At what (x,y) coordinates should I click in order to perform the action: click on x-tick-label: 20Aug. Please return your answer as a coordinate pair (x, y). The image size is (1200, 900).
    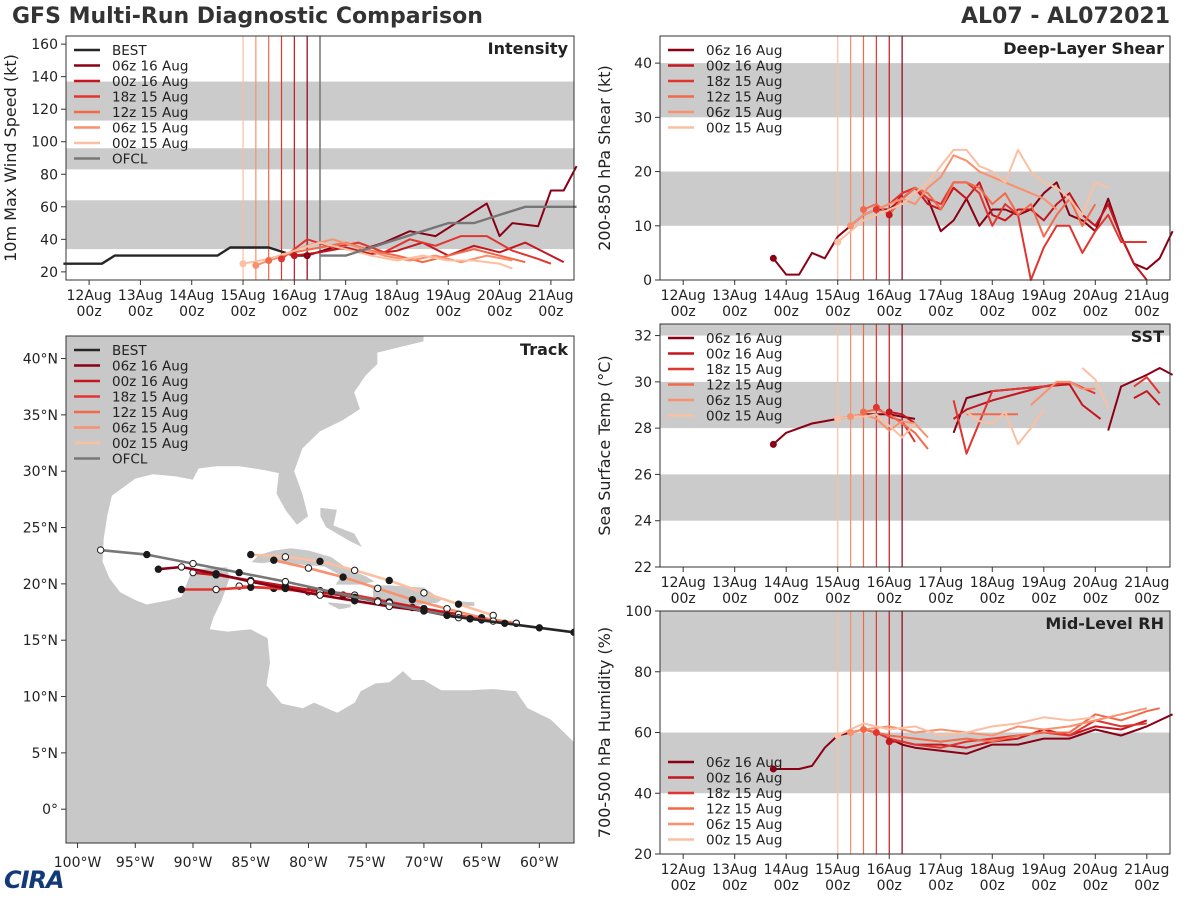
    Looking at the image, I should click on (1095, 870).